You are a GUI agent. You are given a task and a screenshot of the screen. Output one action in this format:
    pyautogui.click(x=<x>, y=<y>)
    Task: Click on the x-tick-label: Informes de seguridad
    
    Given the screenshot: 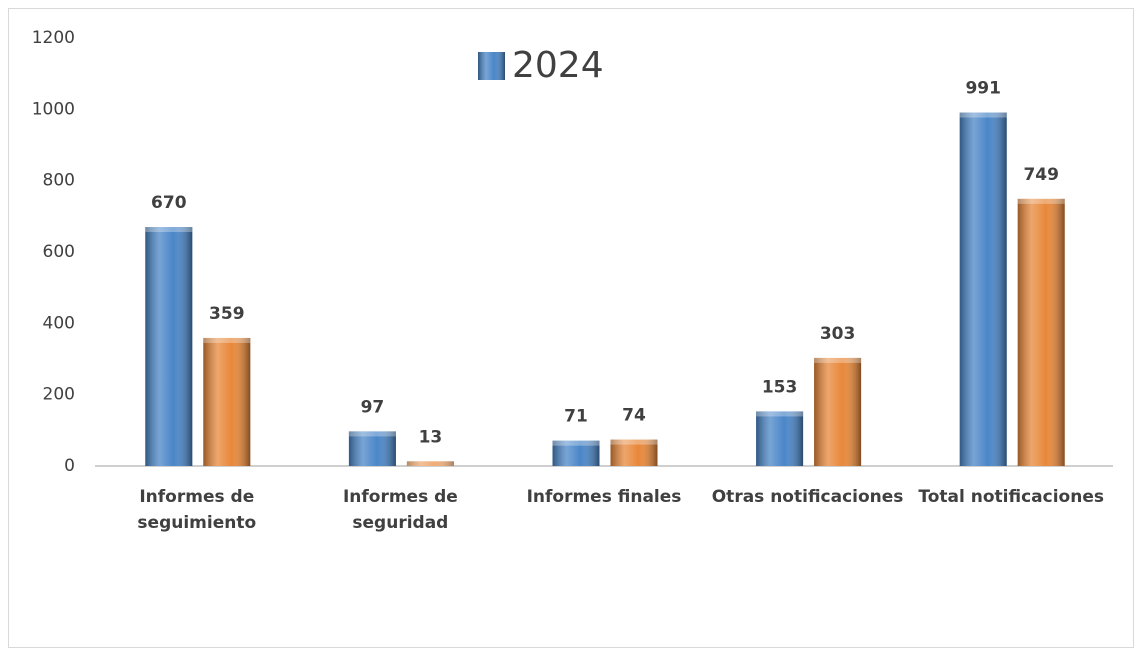 What is the action you would take?
    pyautogui.click(x=400, y=510)
    